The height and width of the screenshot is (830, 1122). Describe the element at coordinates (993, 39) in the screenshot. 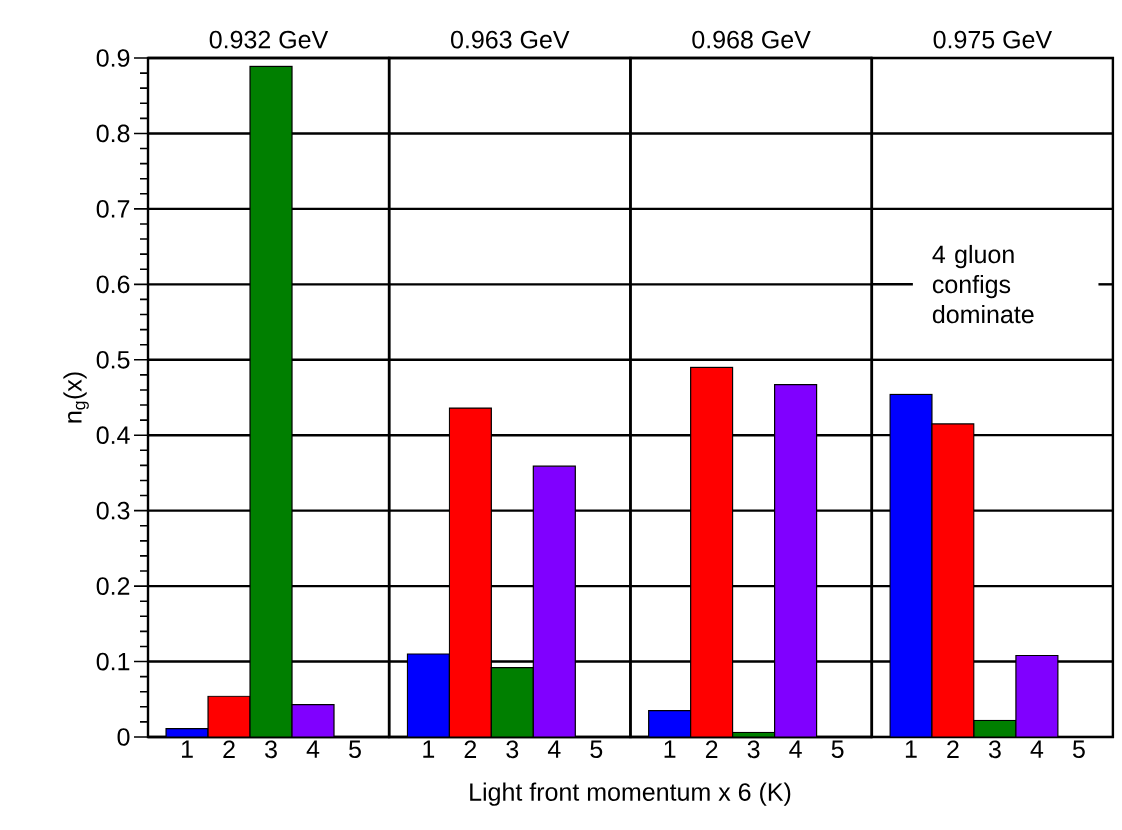

I see `chart-title: 0.975 GeV` at that location.